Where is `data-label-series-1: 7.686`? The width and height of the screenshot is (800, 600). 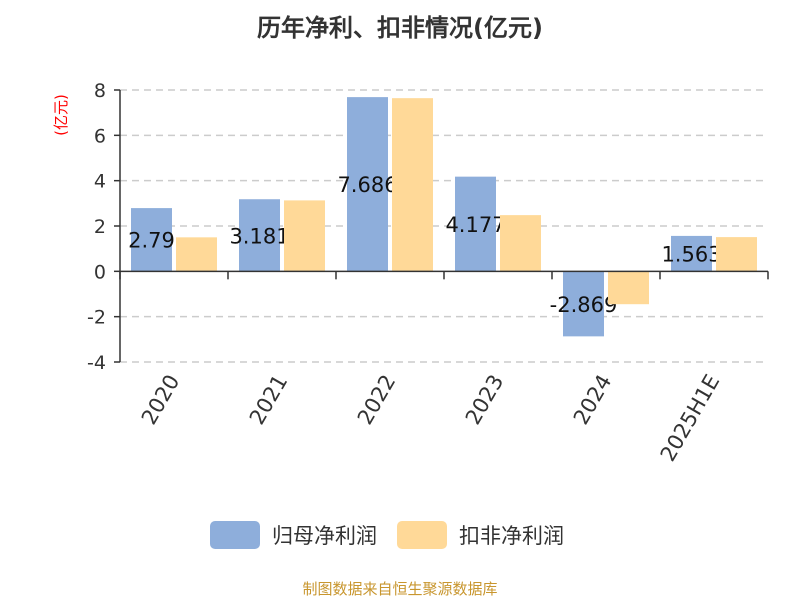
data-label-series-1: 7.686 is located at coordinates (367, 185).